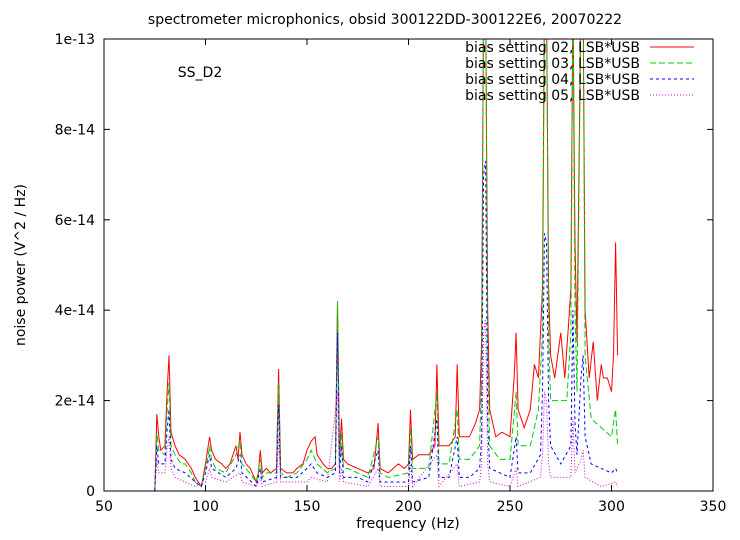 This screenshot has height=540, width=740. Describe the element at coordinates (611, 507) in the screenshot. I see `x-tick-label: 300` at that location.